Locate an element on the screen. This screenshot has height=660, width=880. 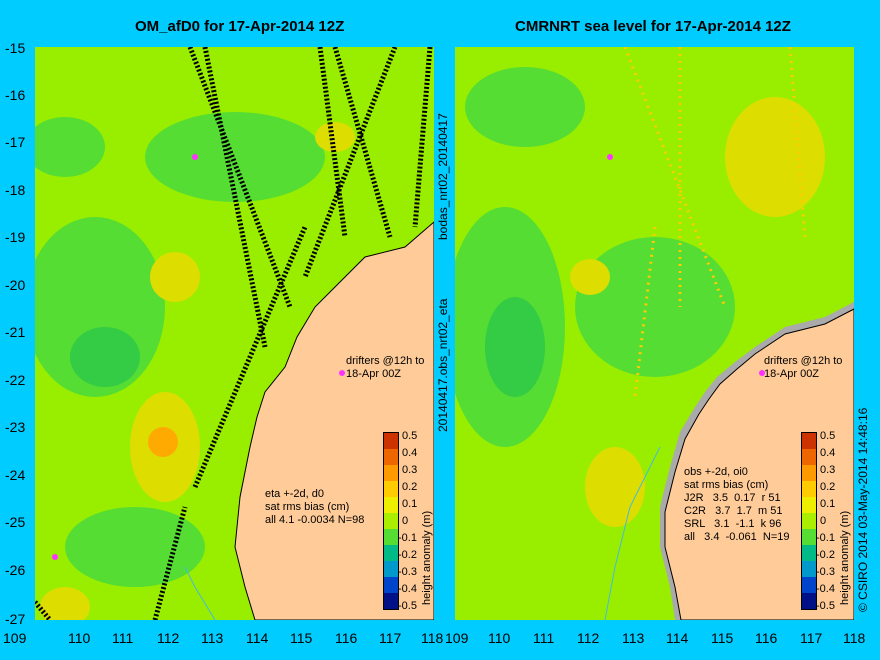
drifter-label-left: drifters @12h to 18-Apr 00Z is located at coordinates (385, 368).